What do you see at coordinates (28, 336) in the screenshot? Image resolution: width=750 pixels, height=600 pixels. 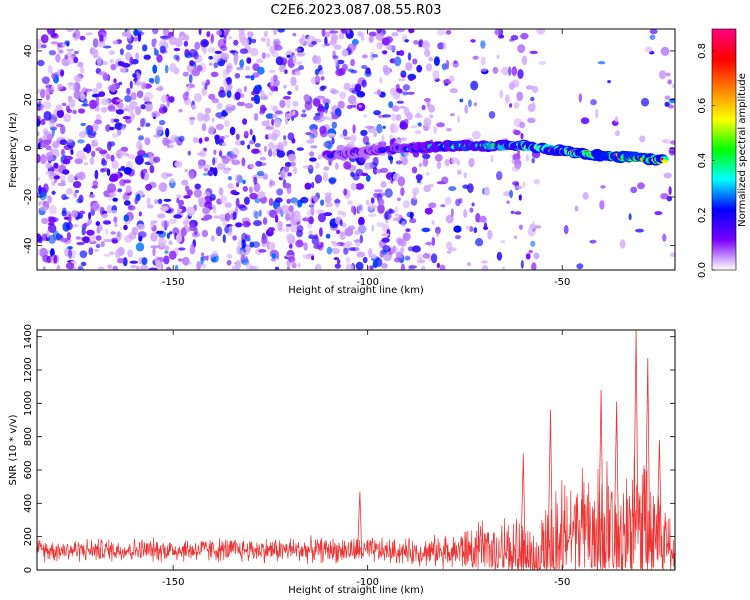 I see `snr-y-tick-label: 1400` at bounding box center [28, 336].